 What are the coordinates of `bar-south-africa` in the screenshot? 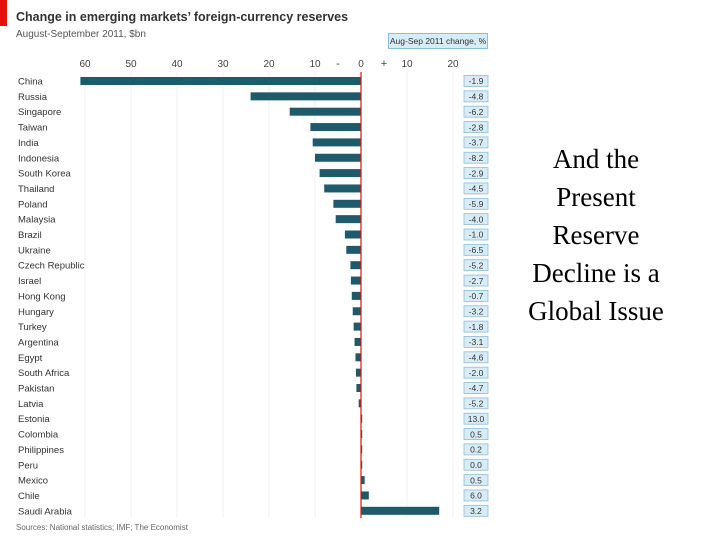 It's located at (358, 372).